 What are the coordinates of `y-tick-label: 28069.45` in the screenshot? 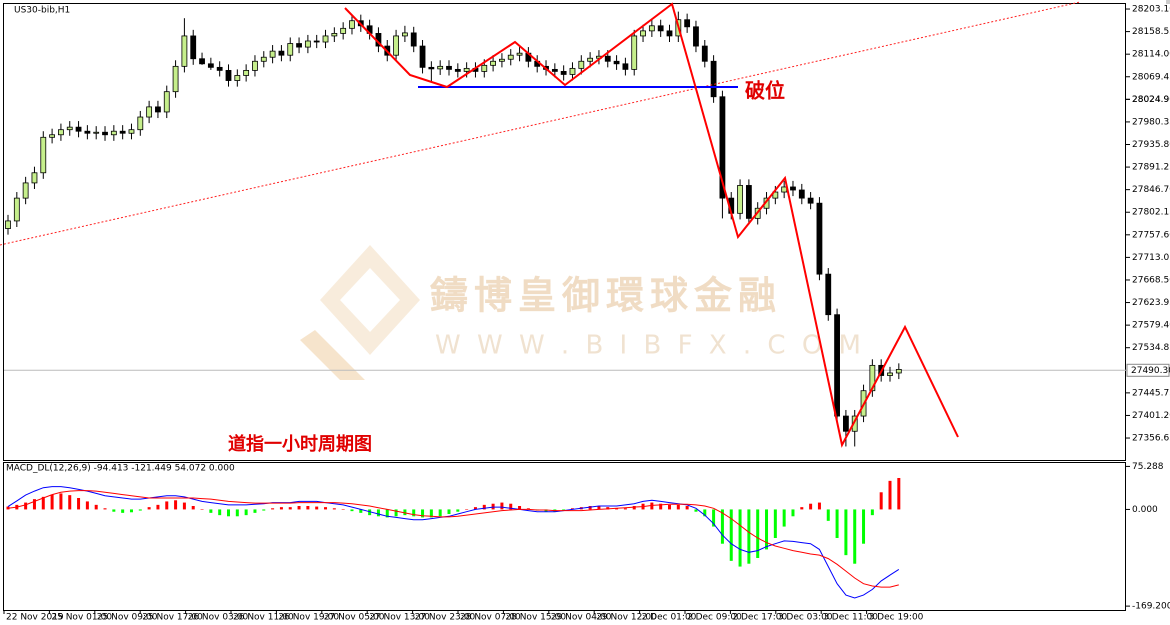 It's located at (1151, 77).